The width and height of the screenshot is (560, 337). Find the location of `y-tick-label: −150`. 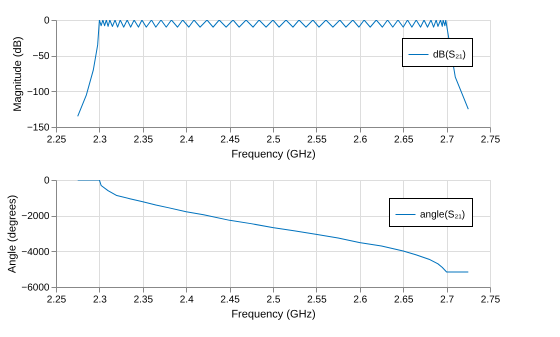

y-tick-label: −150 is located at coordinates (38, 128).